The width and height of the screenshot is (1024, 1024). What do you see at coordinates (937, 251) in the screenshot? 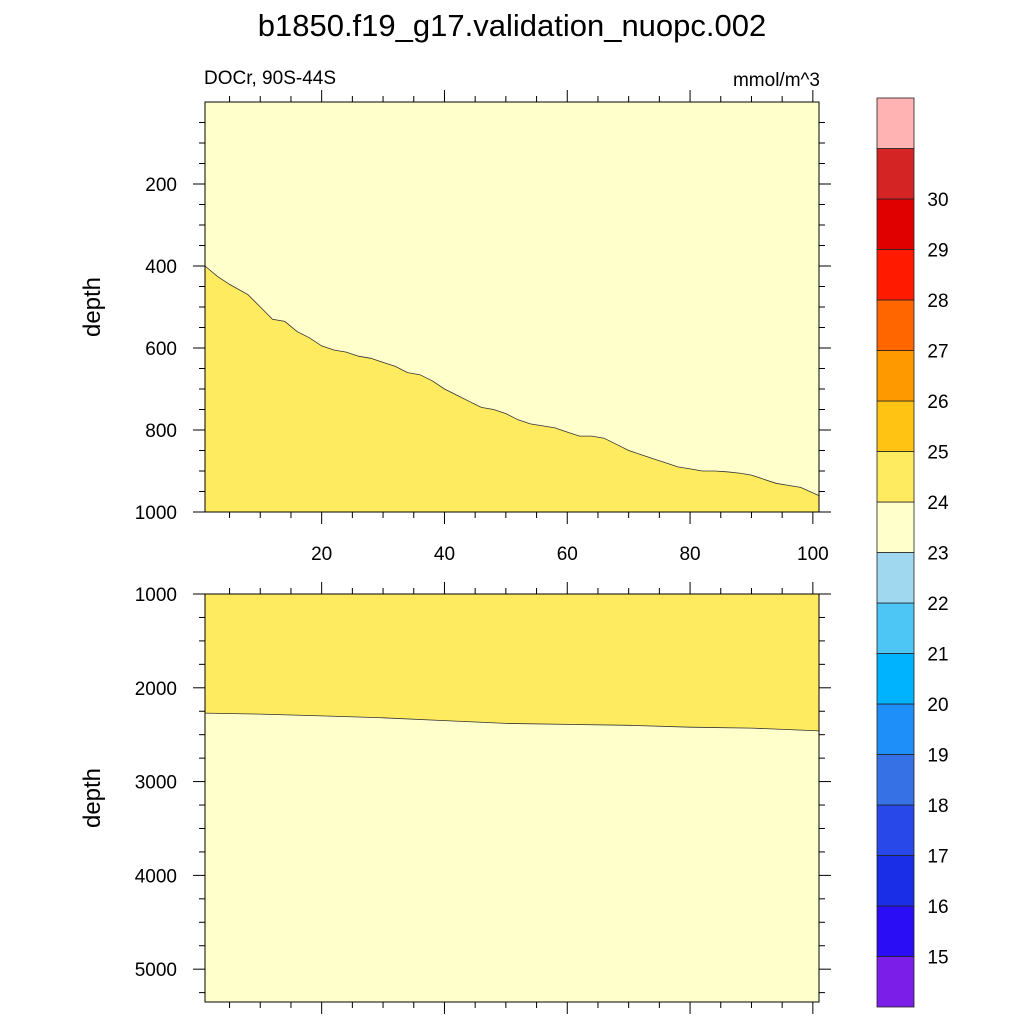
I see `colorbar-label: 29` at bounding box center [937, 251].